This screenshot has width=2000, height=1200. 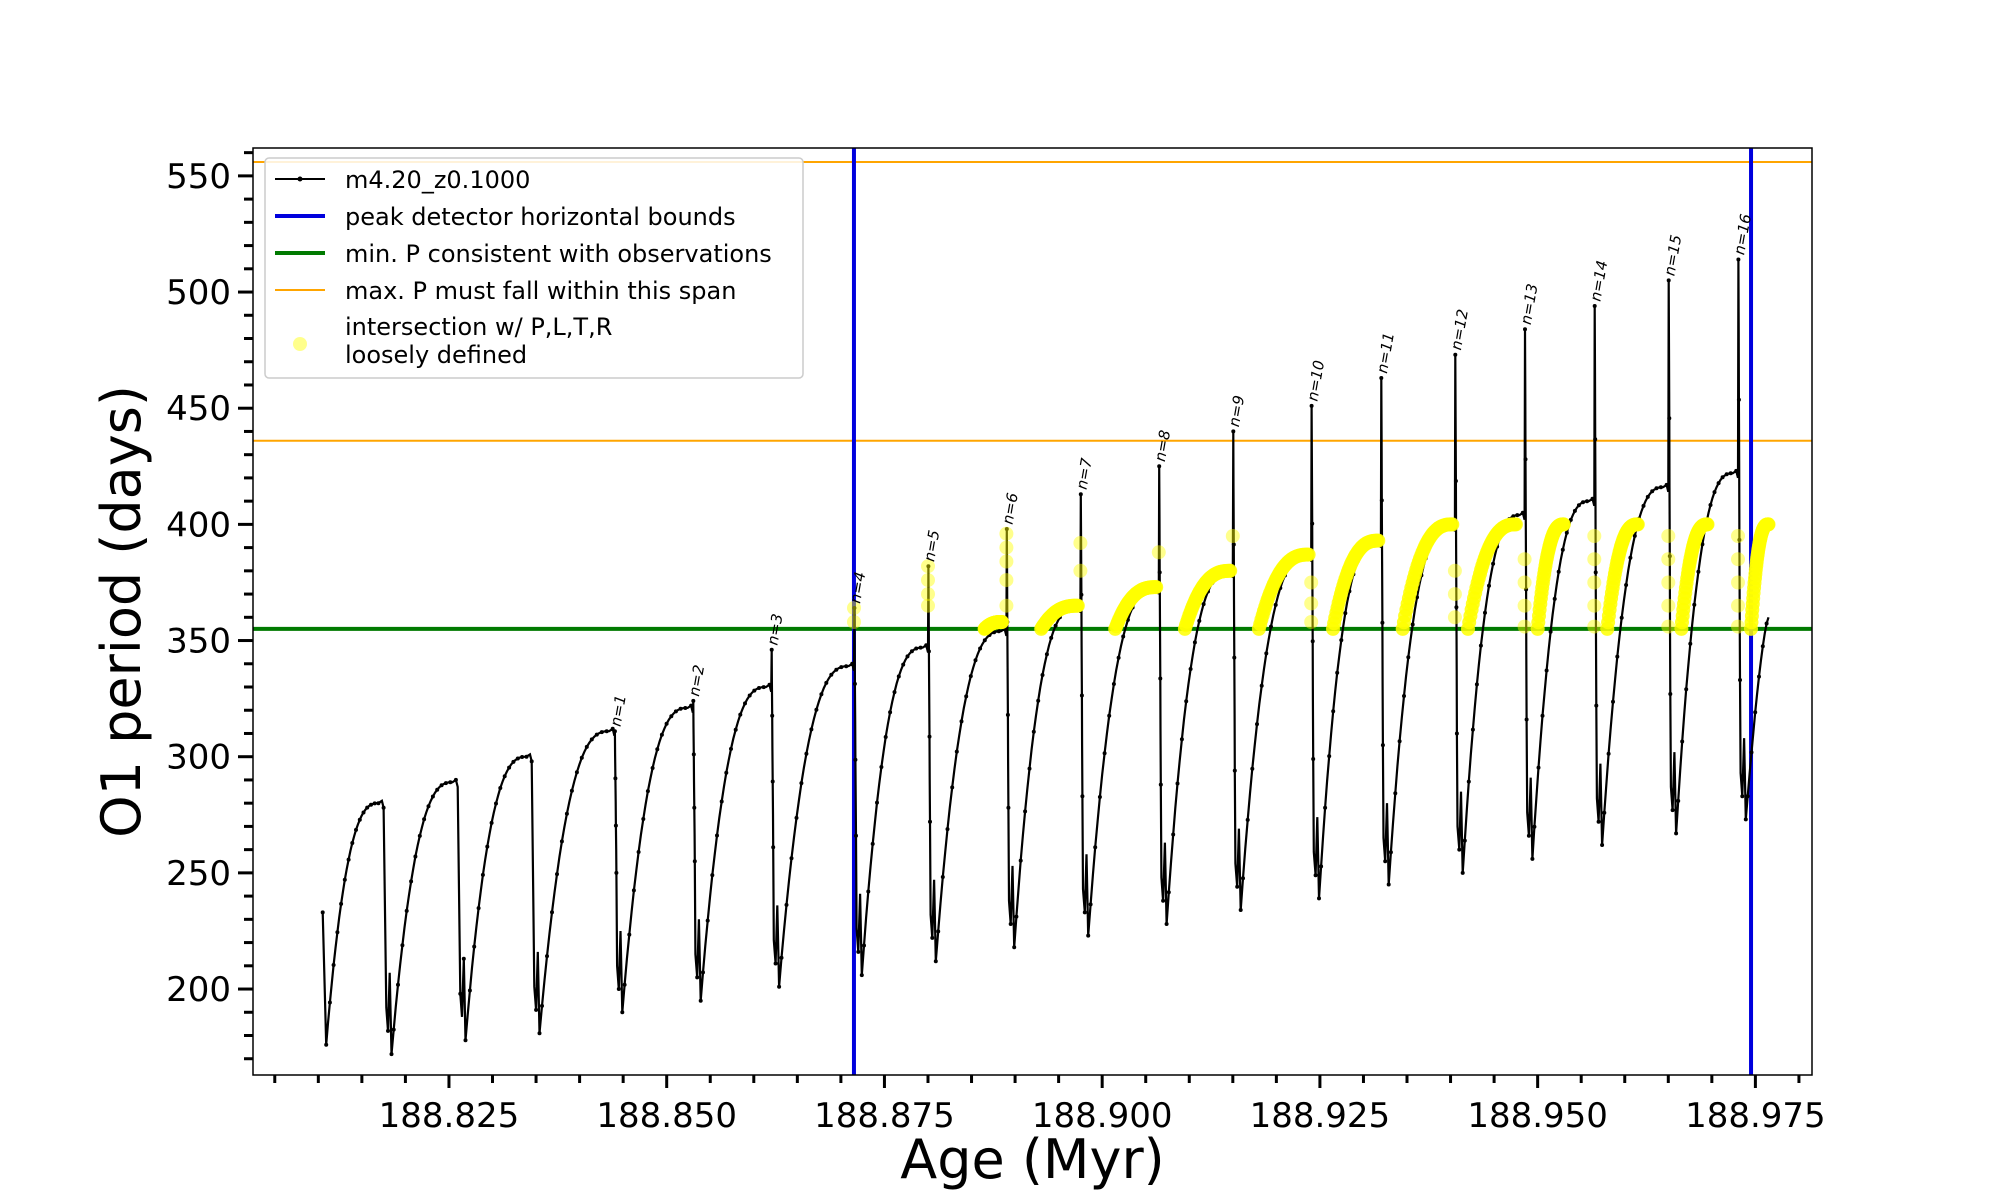 I want to click on x-axis-title: Age (Myr), so click(x=1032, y=1159).